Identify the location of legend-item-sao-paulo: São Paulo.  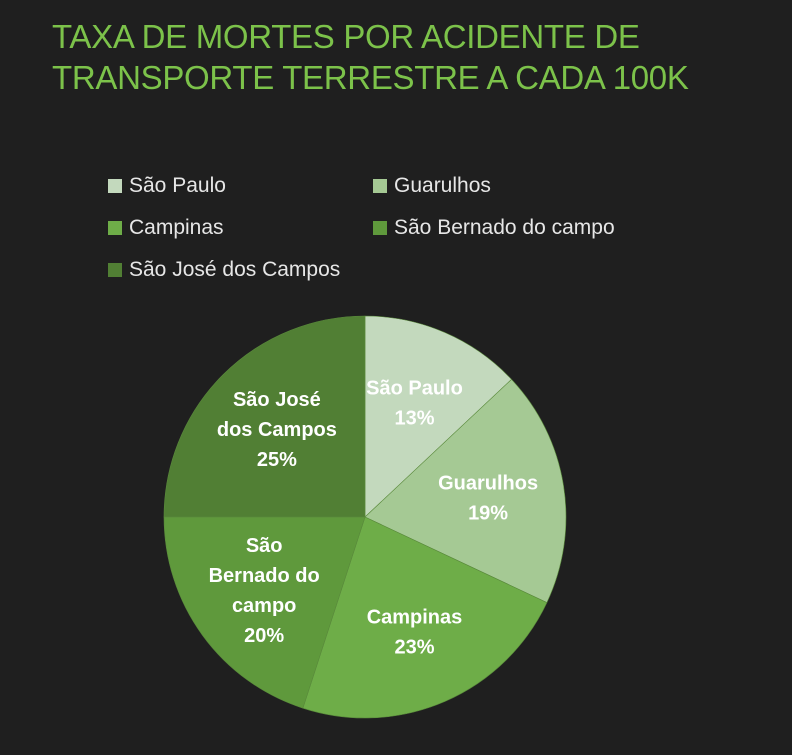
(167, 186).